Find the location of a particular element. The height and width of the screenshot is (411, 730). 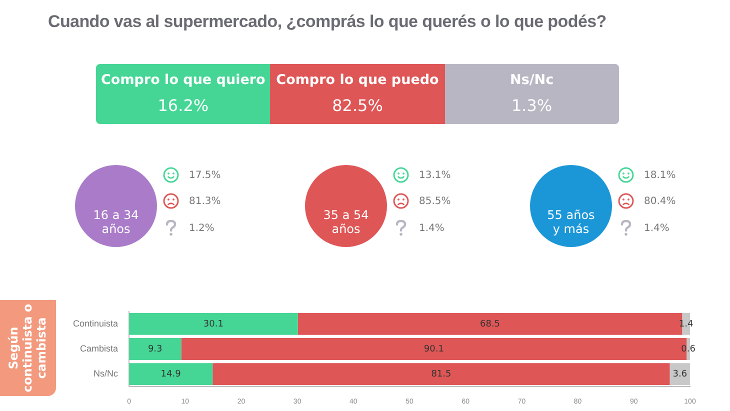

category-label: 16 a 34 años is located at coordinates (116, 206).